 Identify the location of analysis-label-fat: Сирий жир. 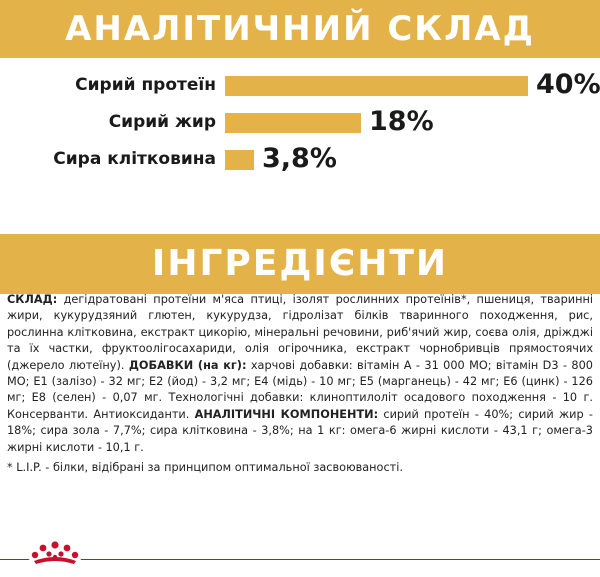
(162, 122).